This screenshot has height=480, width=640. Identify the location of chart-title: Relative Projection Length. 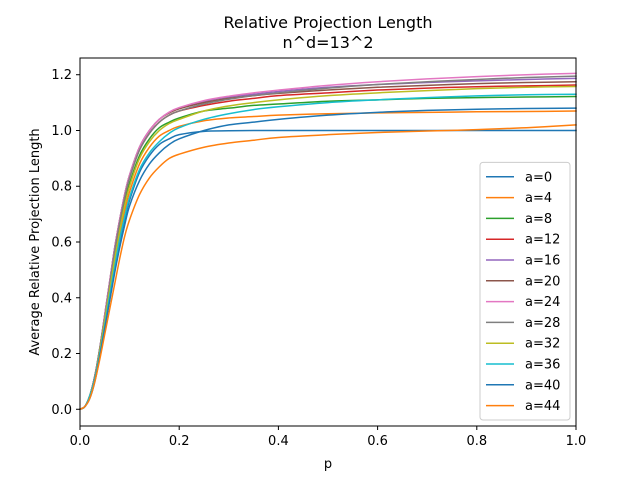
(328, 22).